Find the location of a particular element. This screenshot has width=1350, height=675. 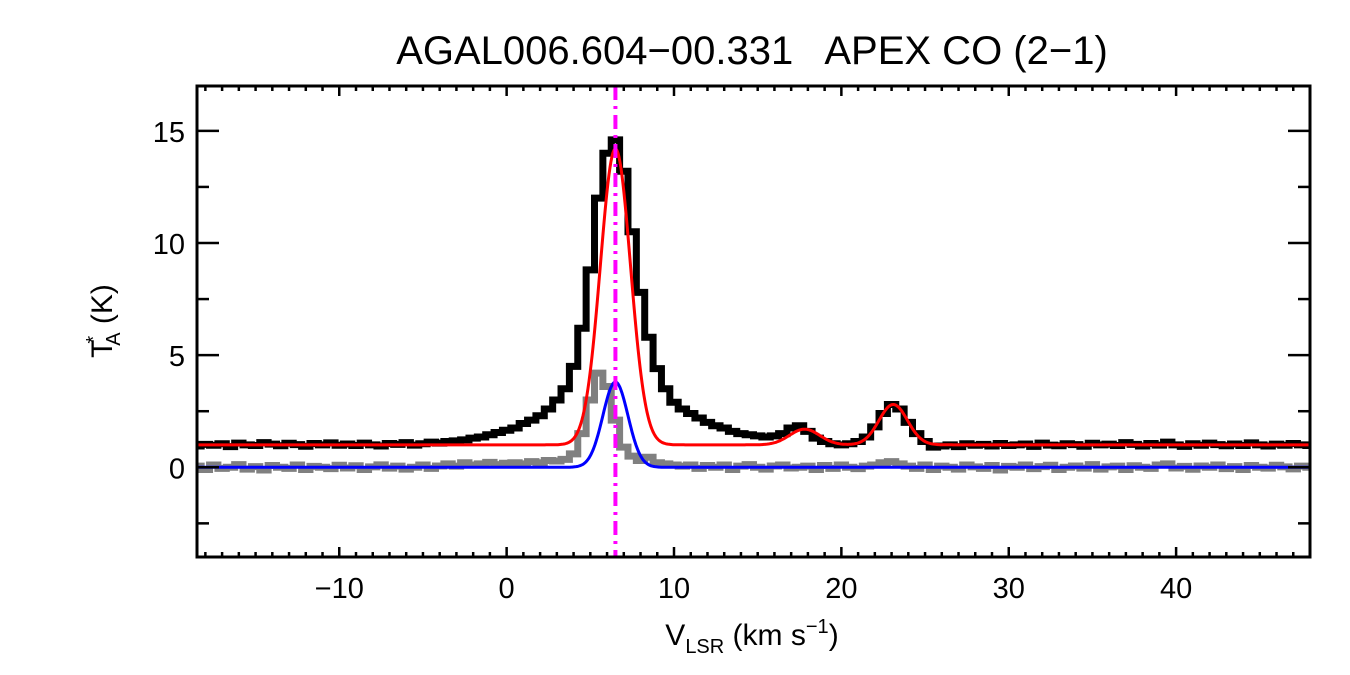

y-tick-label: 0 is located at coordinates (177, 469).